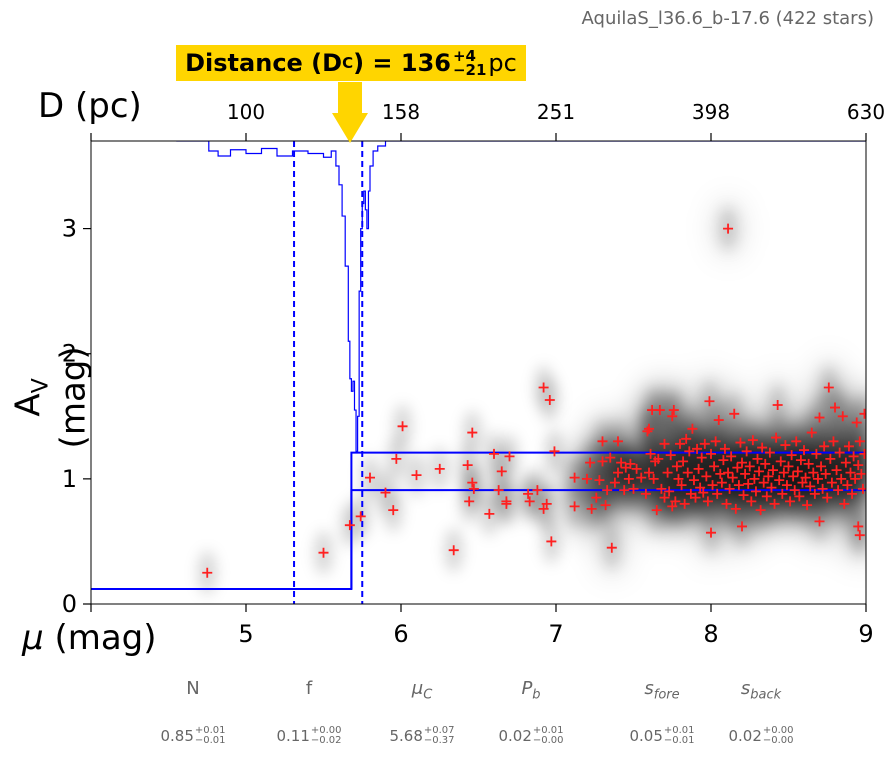 This screenshot has height=759, width=896. I want to click on y-tick-label: 0, so click(69, 604).